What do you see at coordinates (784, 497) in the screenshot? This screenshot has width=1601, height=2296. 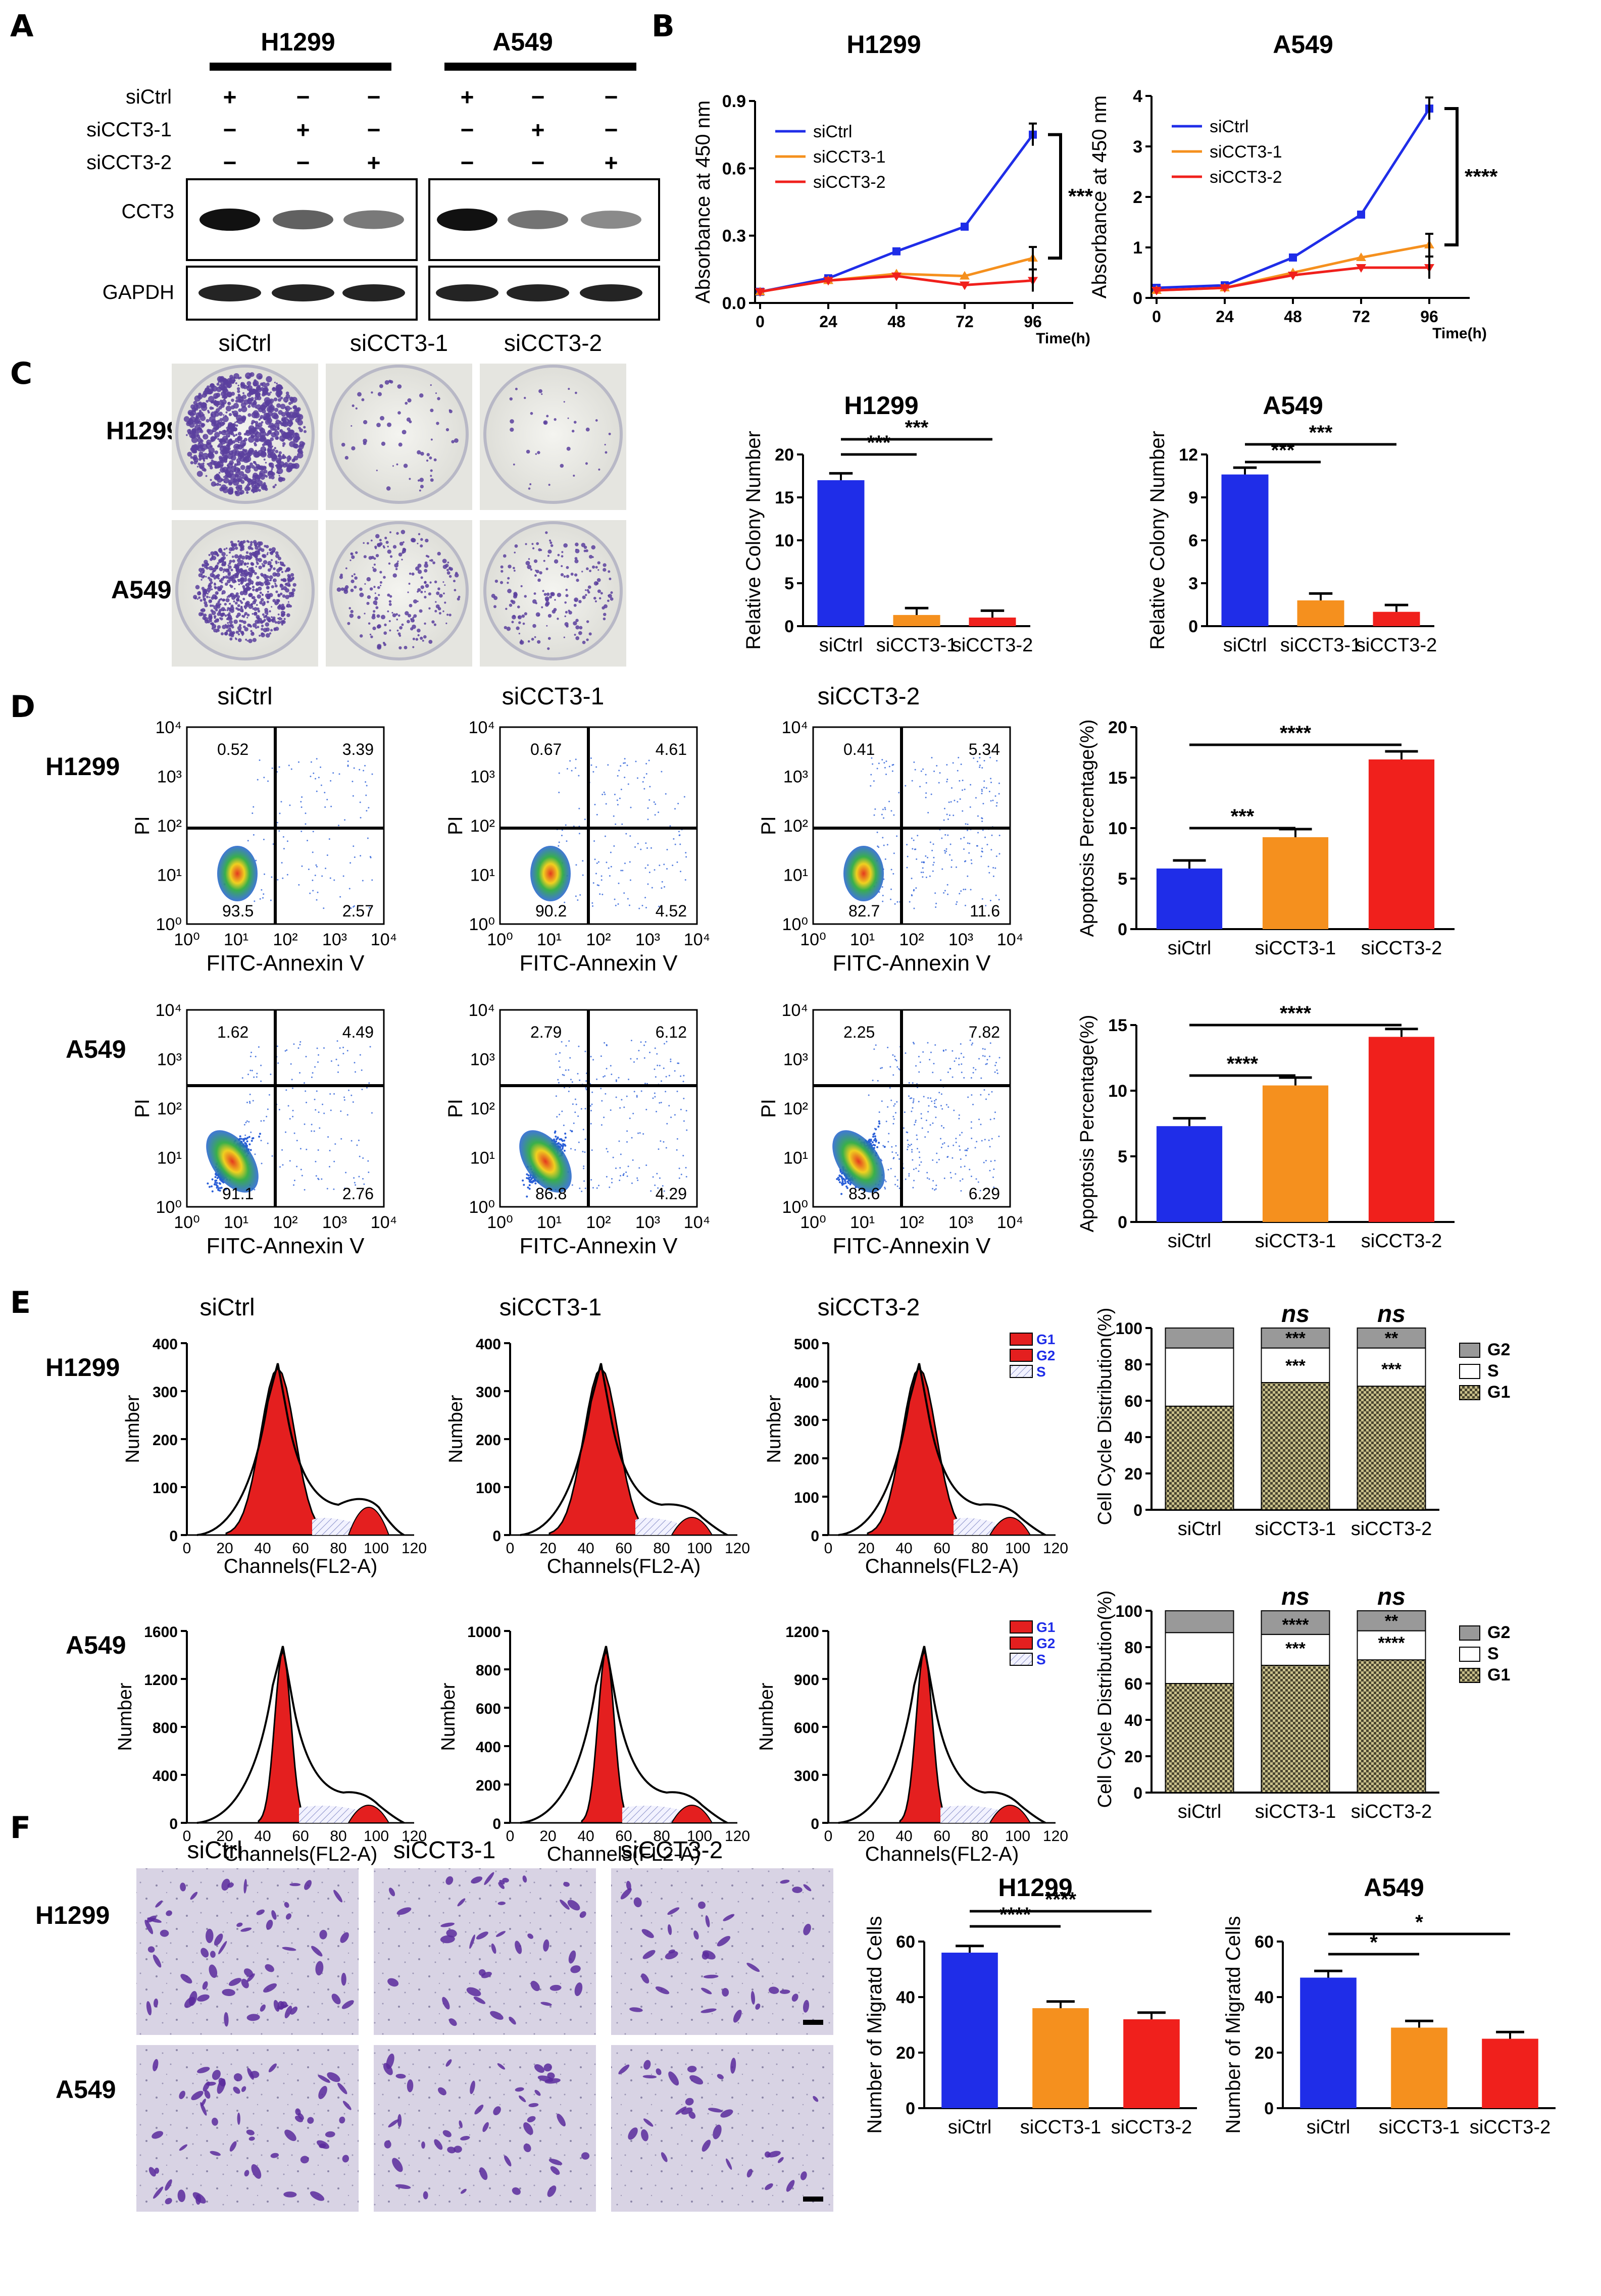 I see `y-tick-label: 15` at bounding box center [784, 497].